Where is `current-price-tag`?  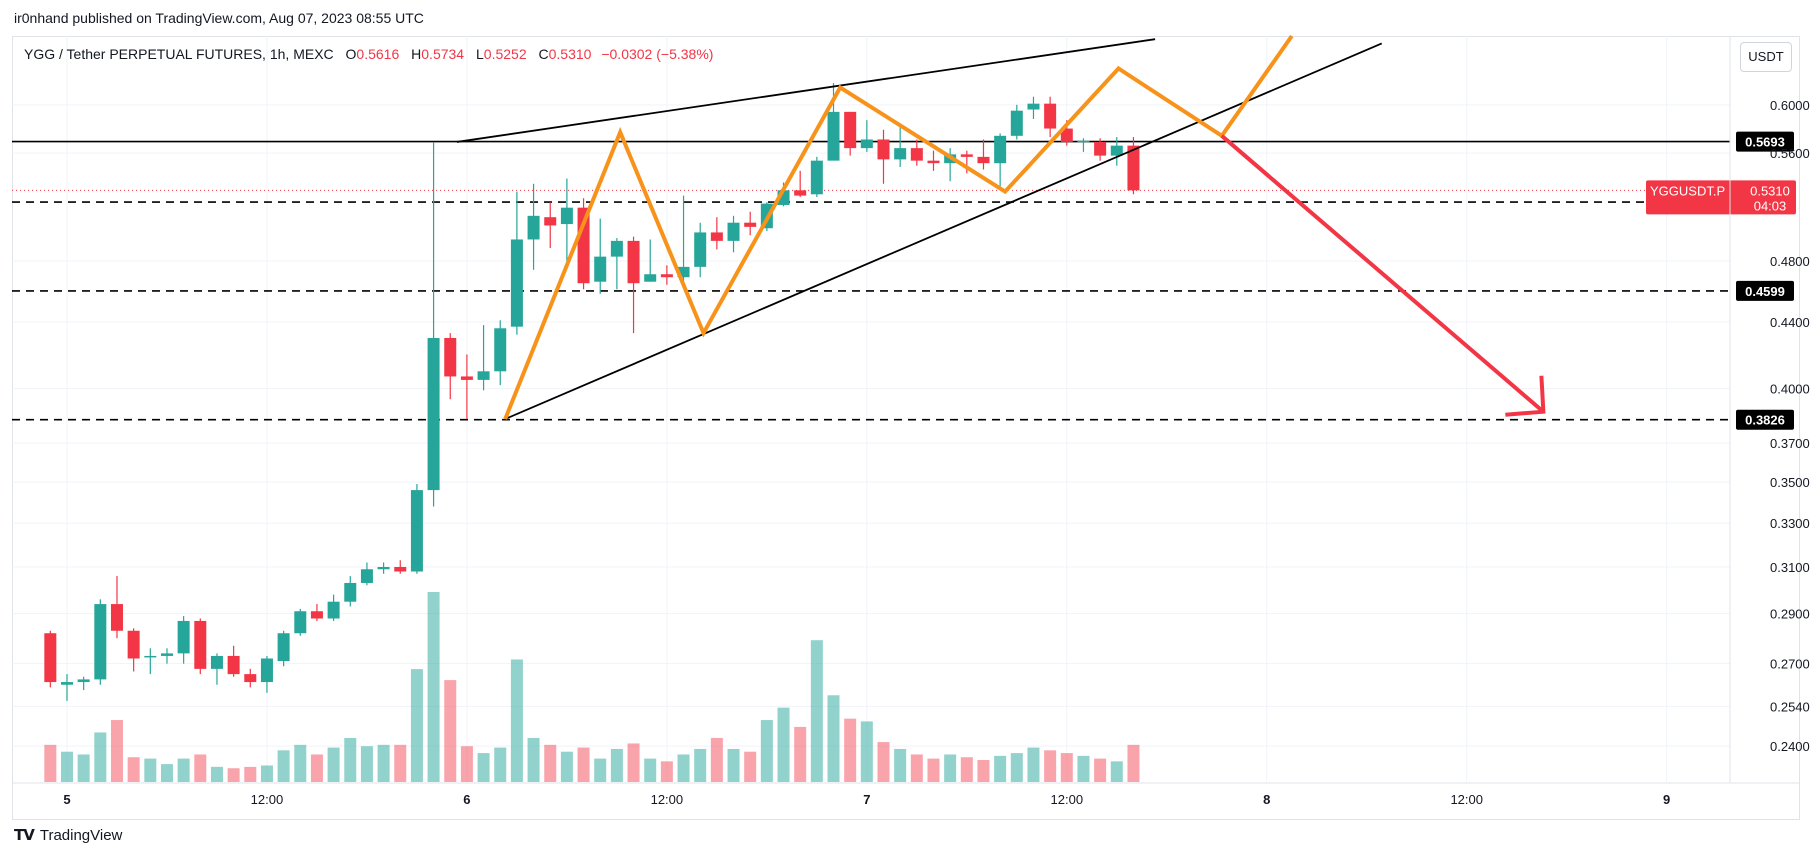 current-price-tag is located at coordinates (1721, 197).